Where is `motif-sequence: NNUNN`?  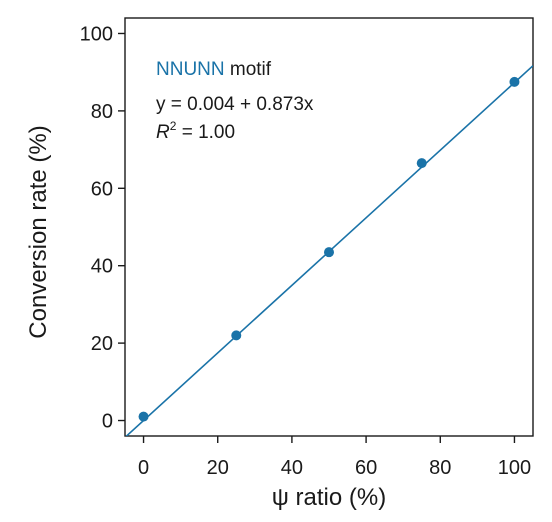
motif-sequence: NNUNN is located at coordinates (190, 69).